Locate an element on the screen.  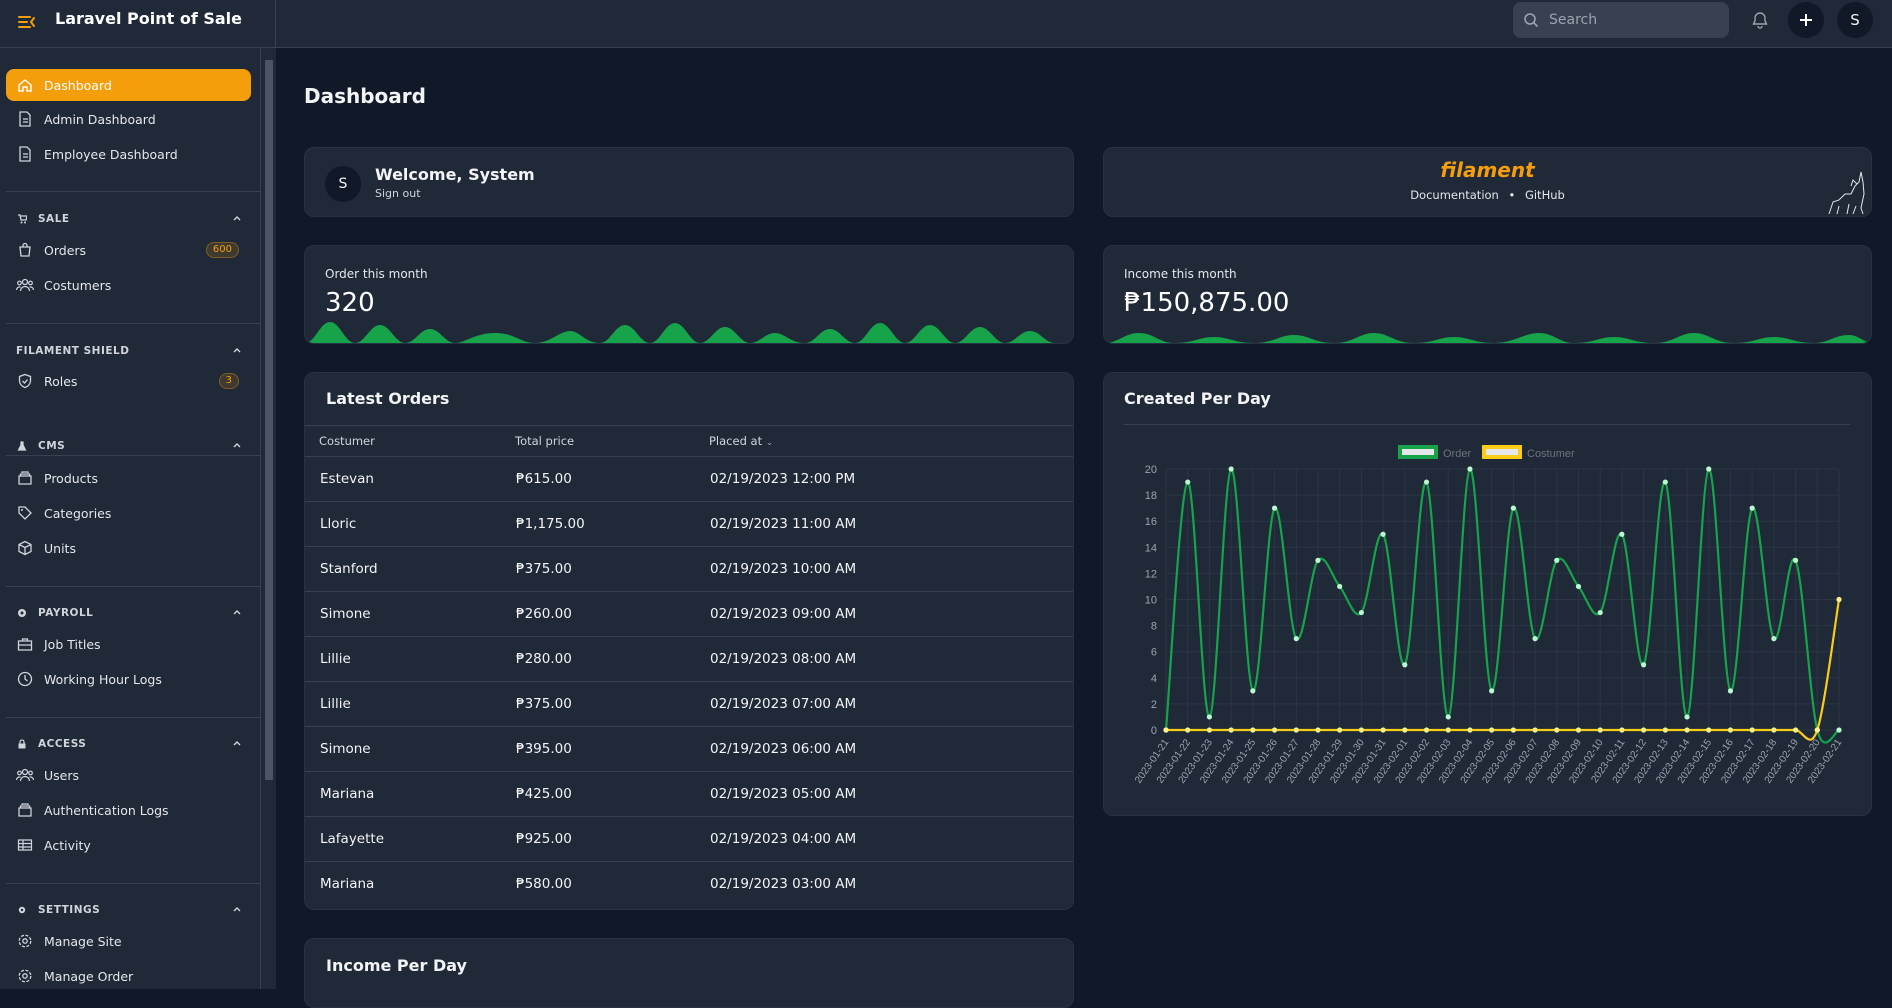
sidebar-scrollbar-thumb is located at coordinates (269, 420).